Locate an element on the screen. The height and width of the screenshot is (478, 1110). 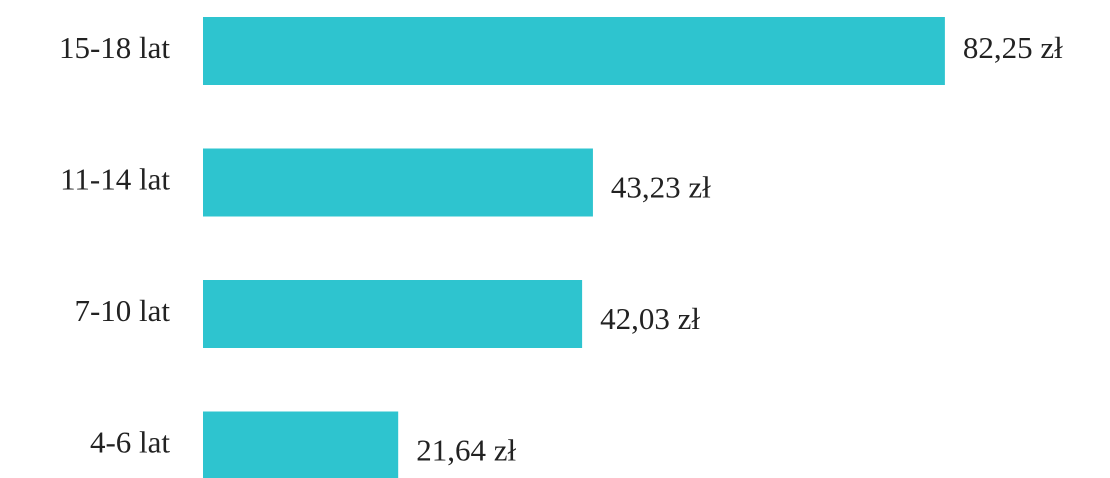
value-label: 43,23 zł is located at coordinates (661, 187).